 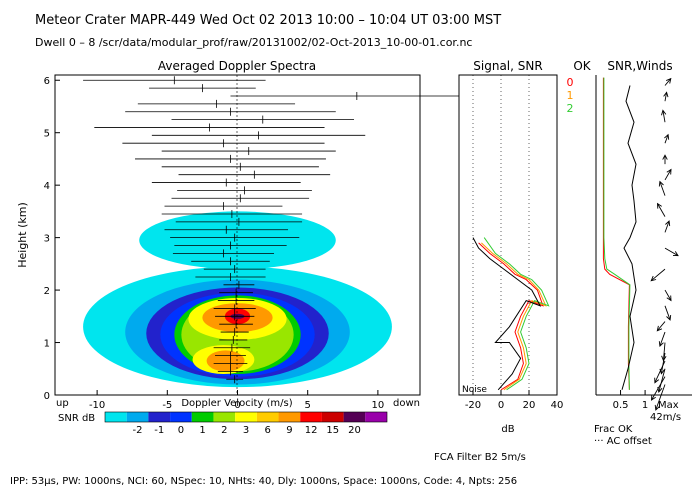 I want to click on signal-xtick-3: 40, so click(x=557, y=405).